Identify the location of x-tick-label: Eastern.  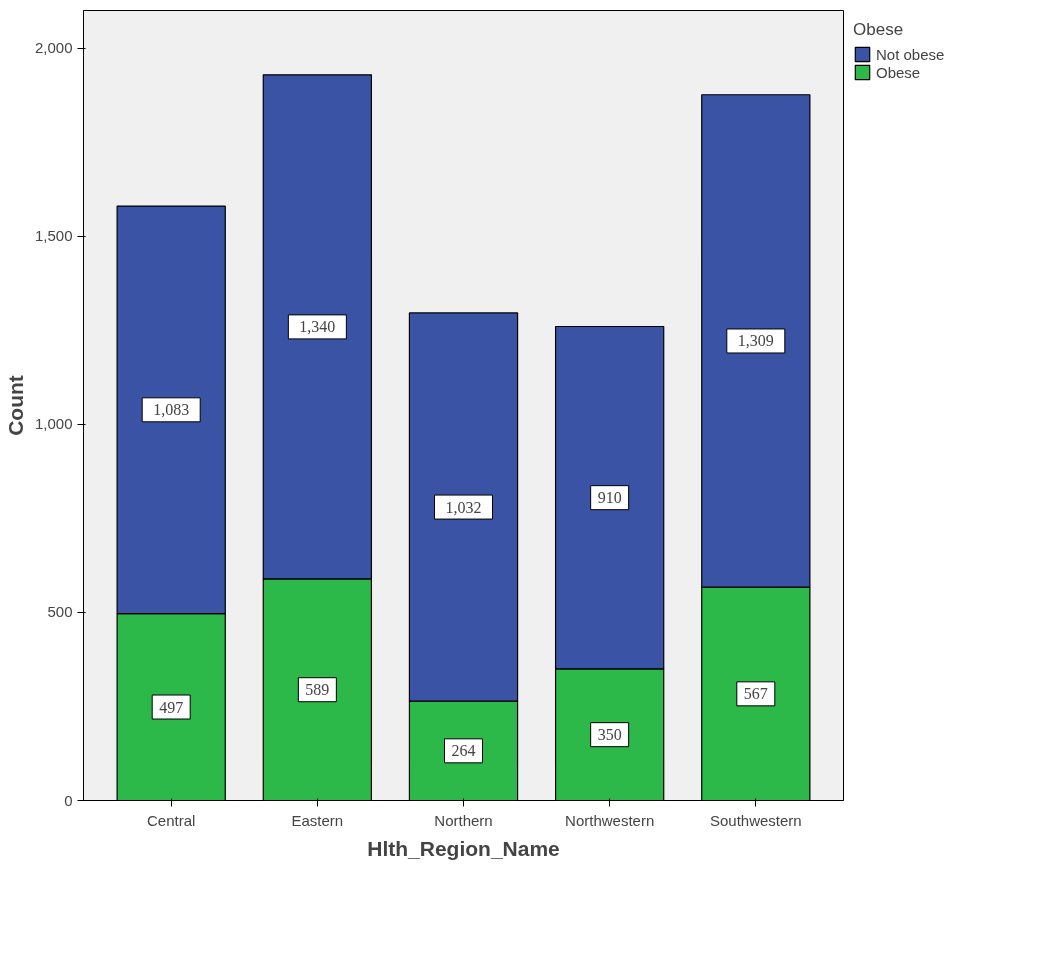
(317, 820).